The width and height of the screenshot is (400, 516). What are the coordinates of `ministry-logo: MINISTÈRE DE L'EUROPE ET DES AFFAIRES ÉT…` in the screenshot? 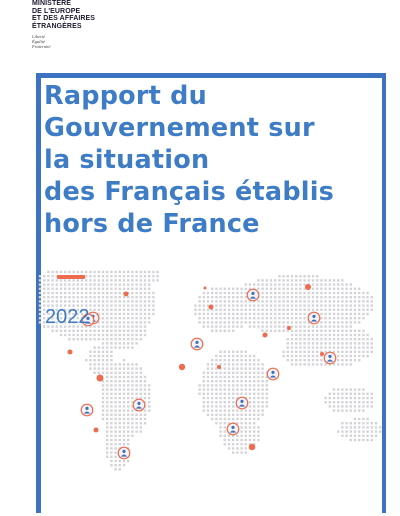 It's located at (77, 24).